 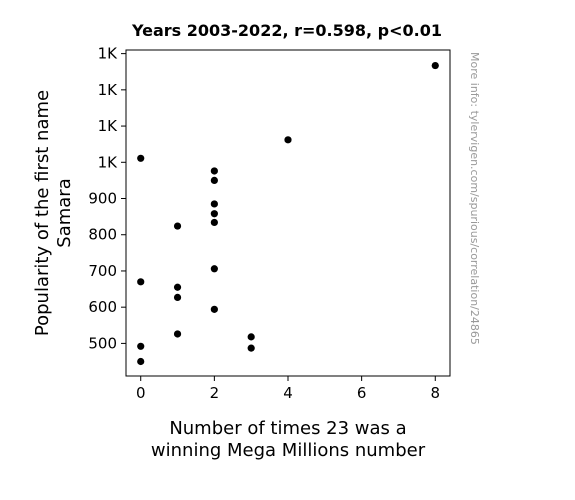 I want to click on x-tick-label: 8, so click(x=435, y=393).